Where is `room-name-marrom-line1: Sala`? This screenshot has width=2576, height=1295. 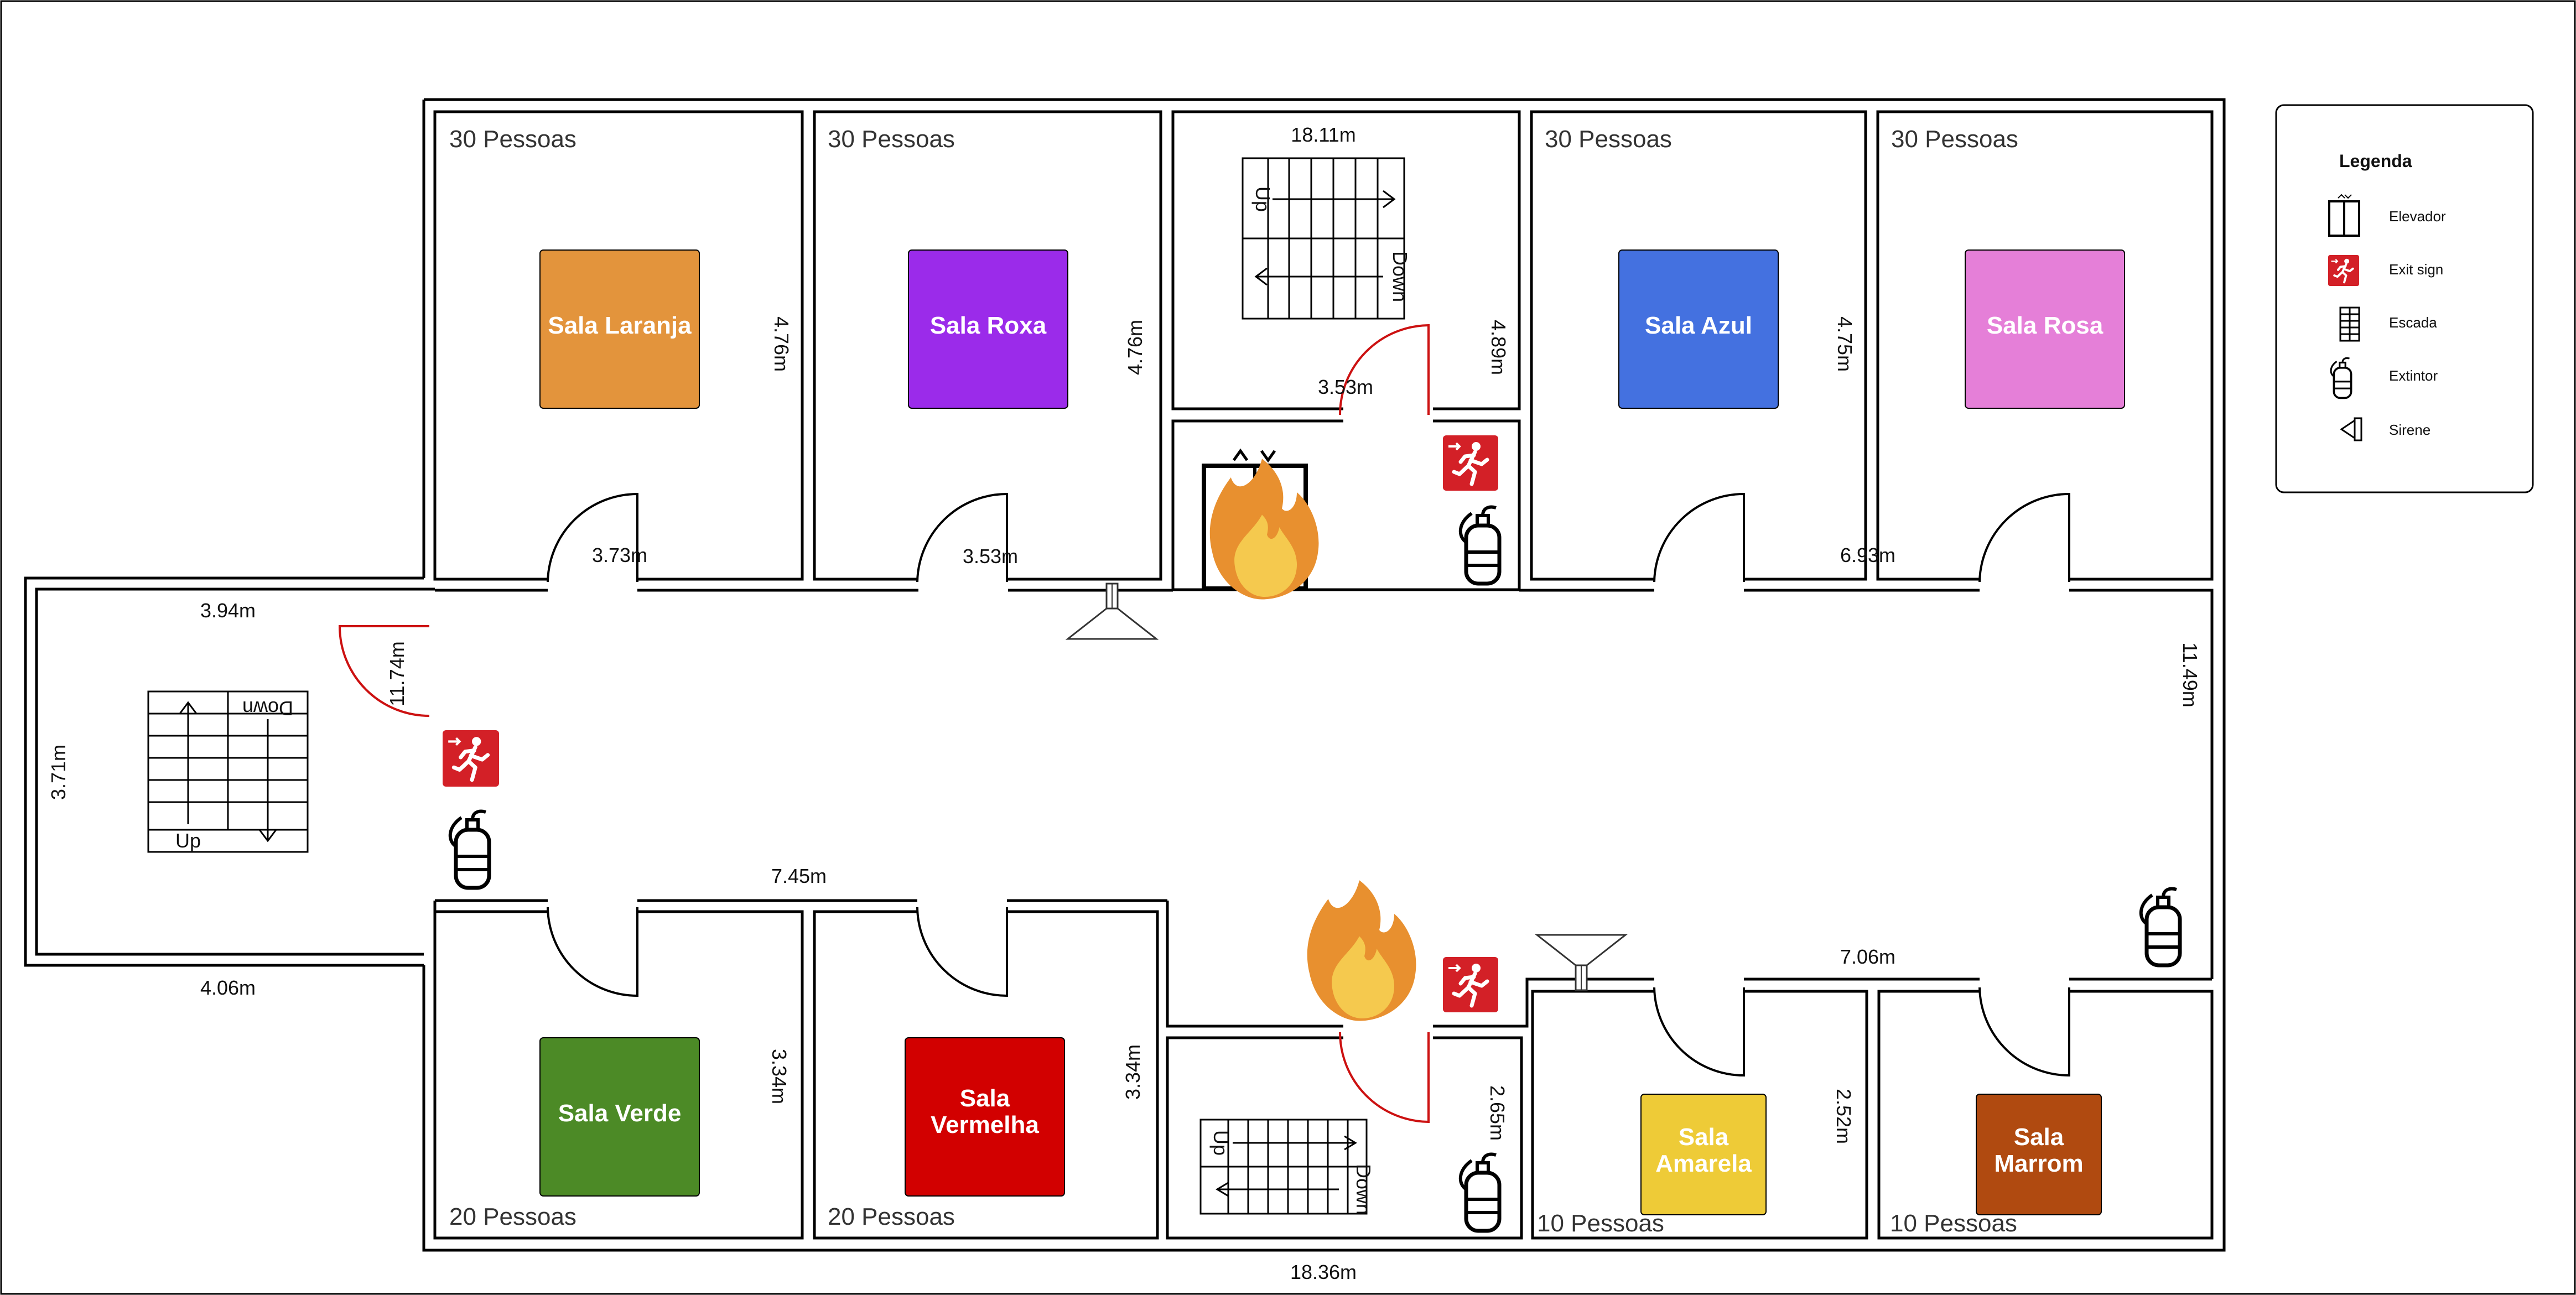
room-name-marrom-line1: Sala is located at coordinates (2039, 1137).